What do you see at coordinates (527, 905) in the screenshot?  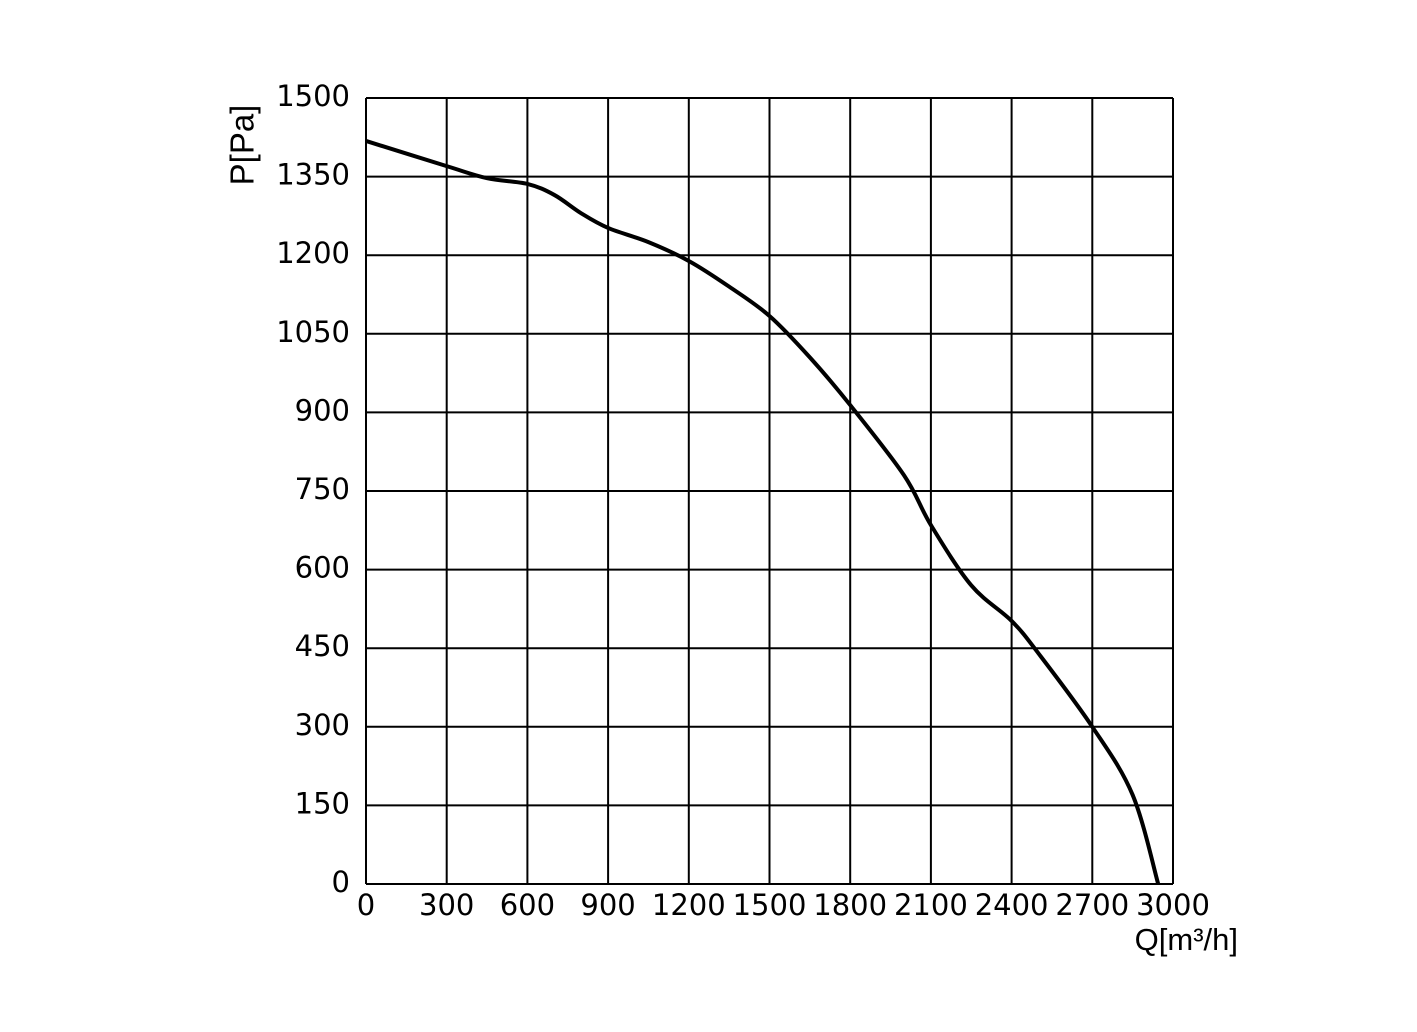 I see `x-tick-label: 600` at bounding box center [527, 905].